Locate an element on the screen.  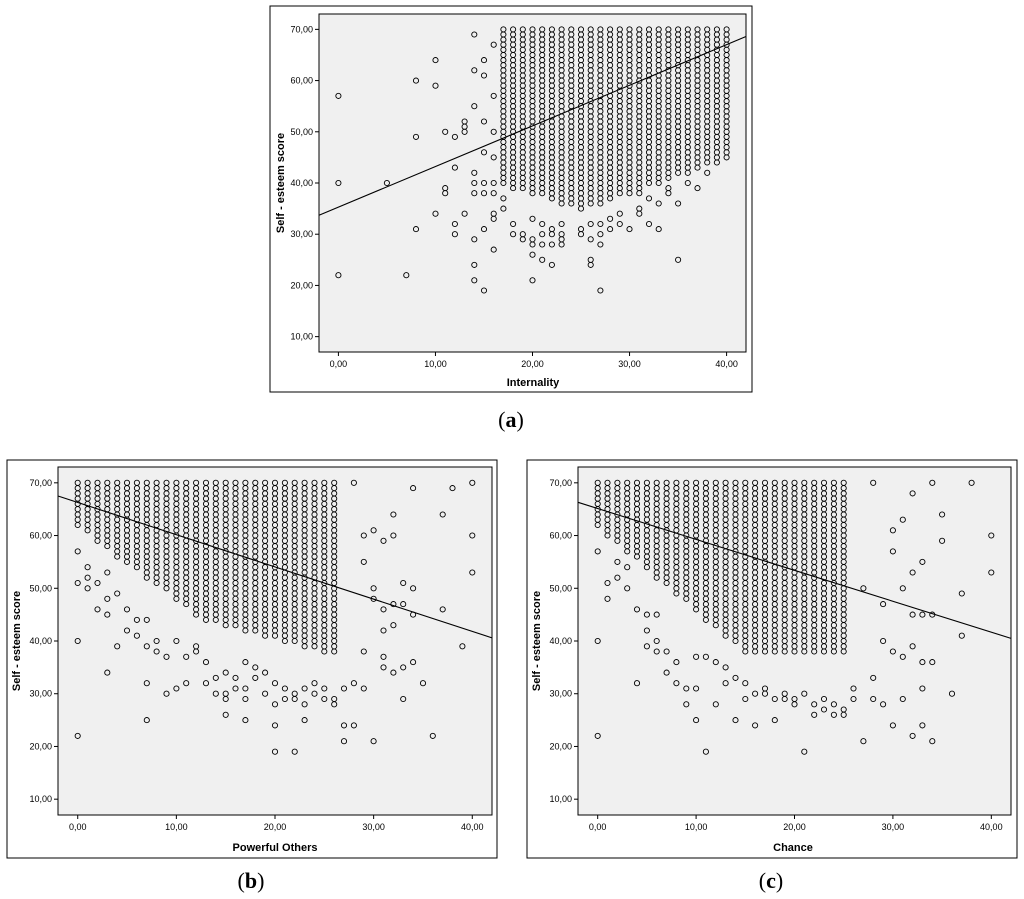
panel-c-y-tick-label: 30,00 is located at coordinates (560, 694).